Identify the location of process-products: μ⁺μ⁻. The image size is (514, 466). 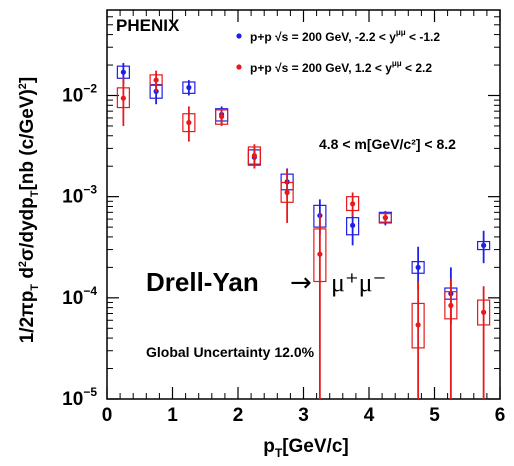
(358, 282).